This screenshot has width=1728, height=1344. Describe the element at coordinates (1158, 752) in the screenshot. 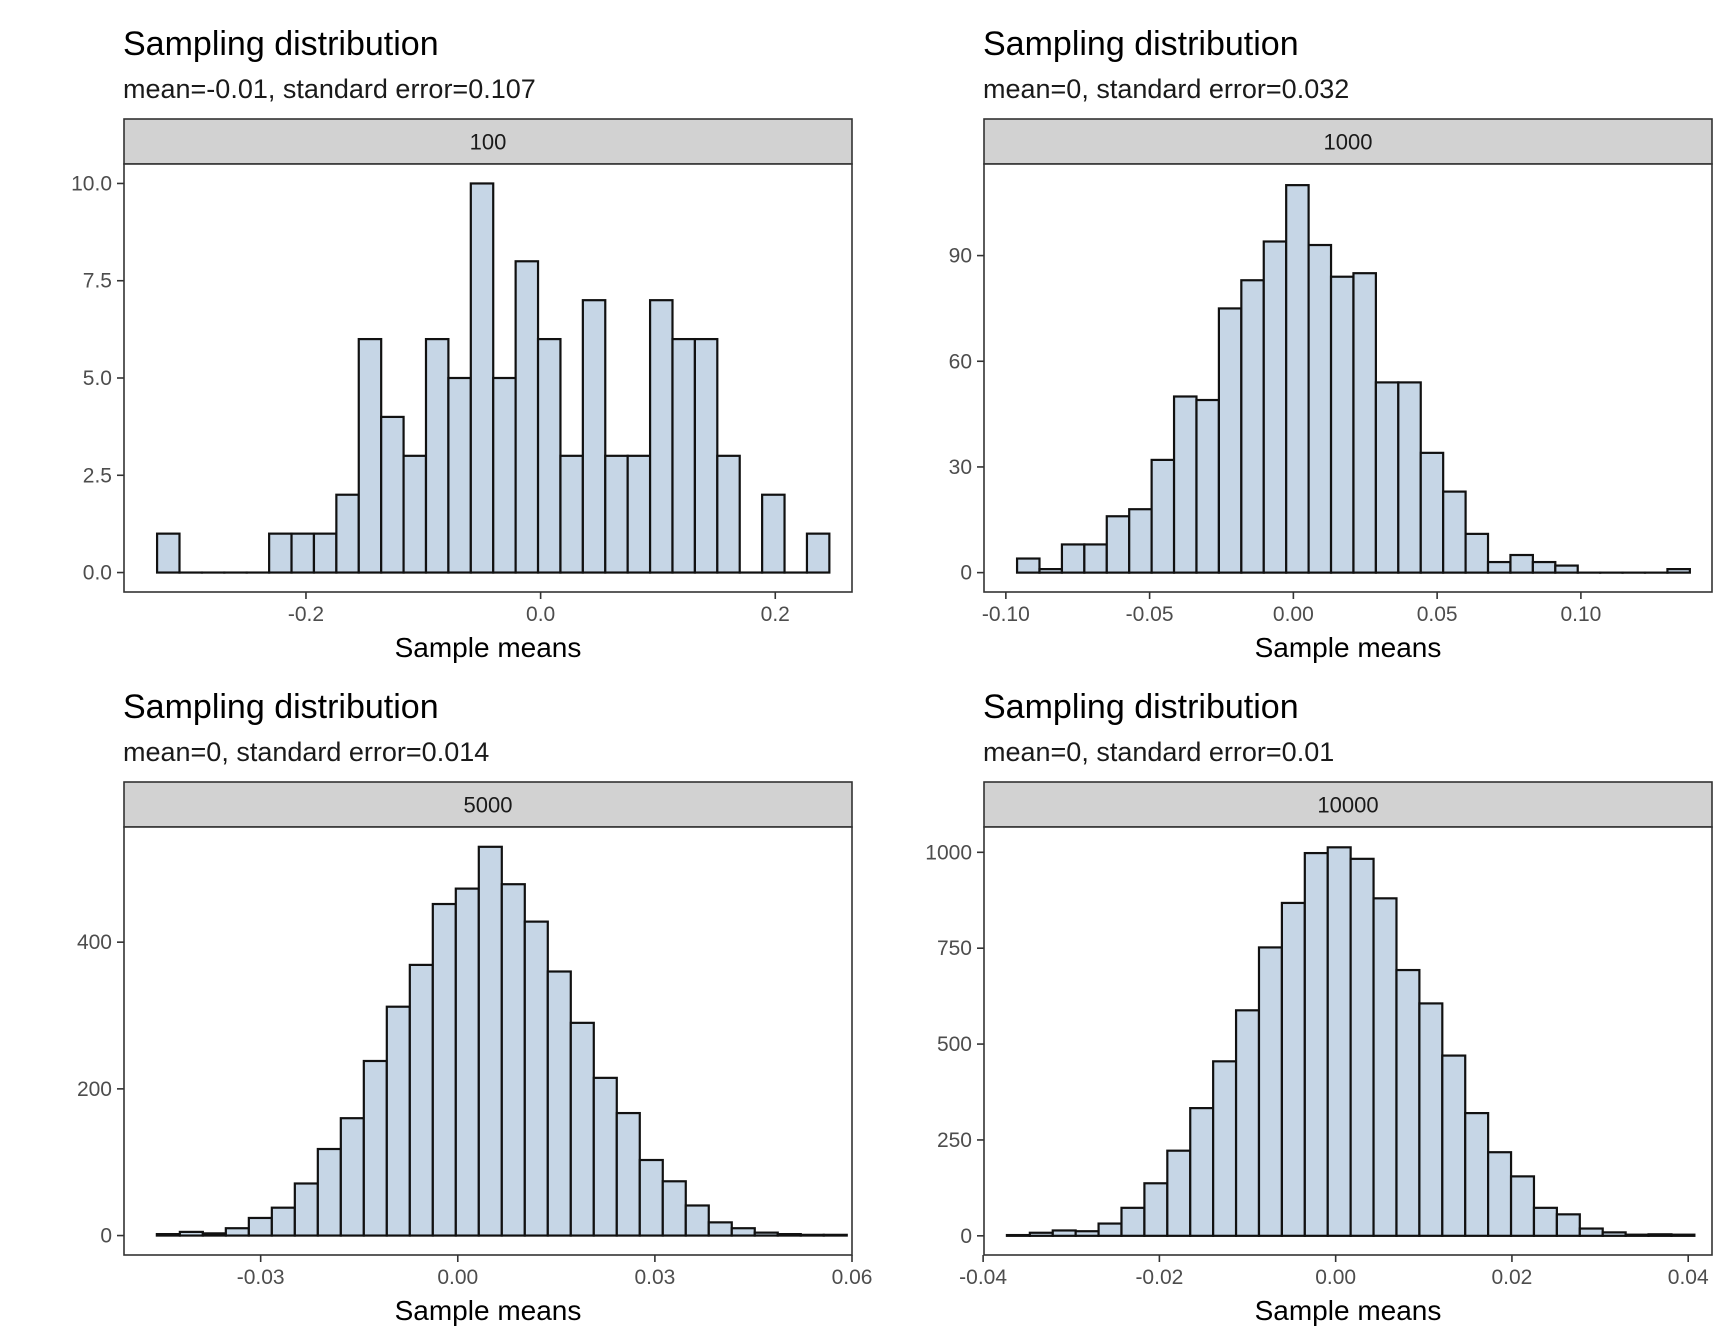

I see `chart-subtitle: mean=0, standard error=0.01` at that location.